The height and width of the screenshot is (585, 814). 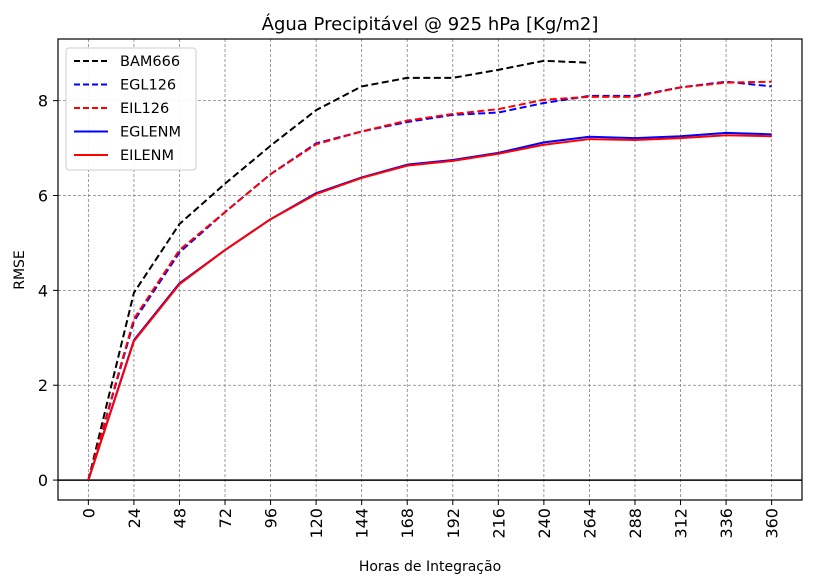 I want to click on x-tick-label: 96, so click(x=271, y=518).